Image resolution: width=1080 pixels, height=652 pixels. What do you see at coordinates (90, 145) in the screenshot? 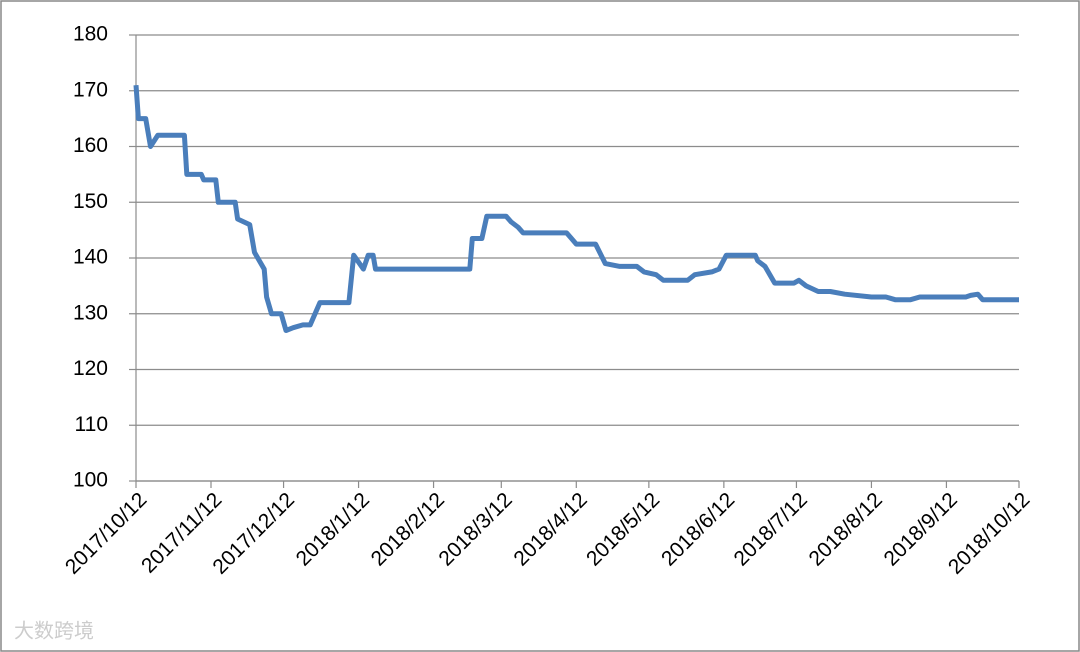
I see `y-tick-label: 160` at bounding box center [90, 145].